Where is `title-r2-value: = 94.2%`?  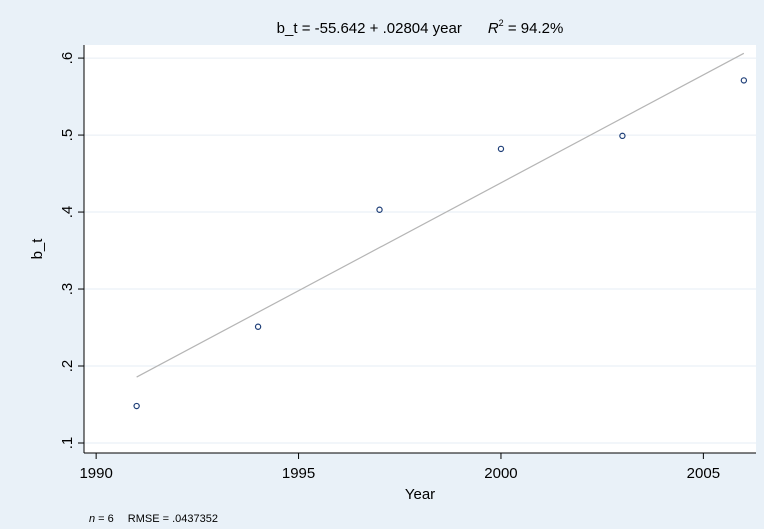 title-r2-value: = 94.2% is located at coordinates (534, 28).